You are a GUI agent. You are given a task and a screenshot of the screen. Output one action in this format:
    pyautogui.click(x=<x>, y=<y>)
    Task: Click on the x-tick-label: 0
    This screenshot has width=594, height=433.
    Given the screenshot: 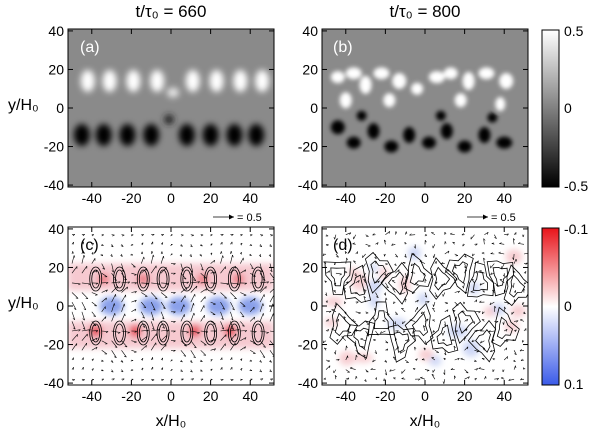 What is the action you would take?
    pyautogui.click(x=171, y=198)
    